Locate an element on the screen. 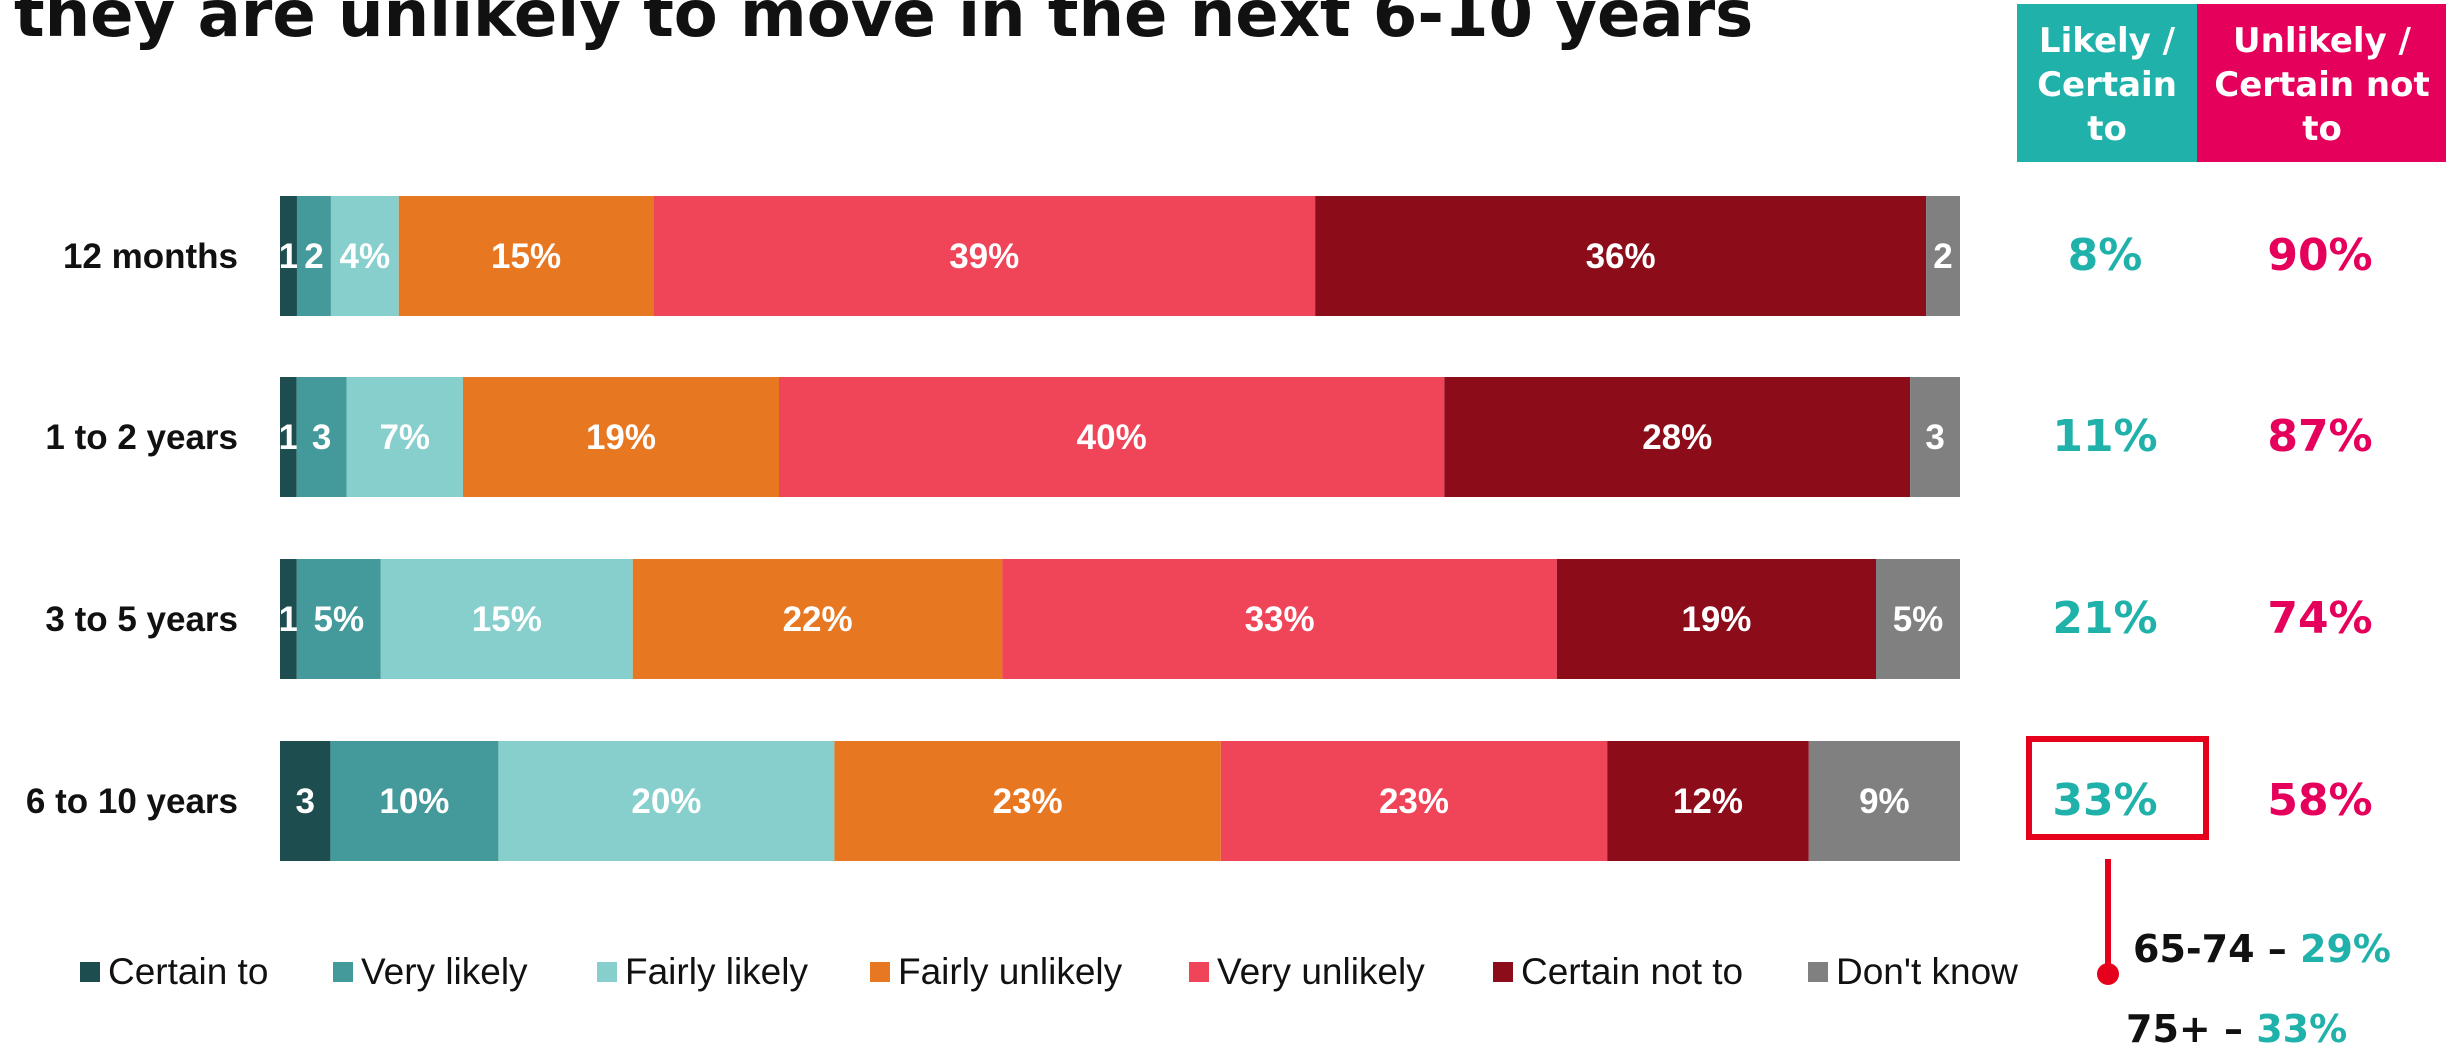  legend-item-very-unlikely: Very unlikely is located at coordinates (1307, 971).